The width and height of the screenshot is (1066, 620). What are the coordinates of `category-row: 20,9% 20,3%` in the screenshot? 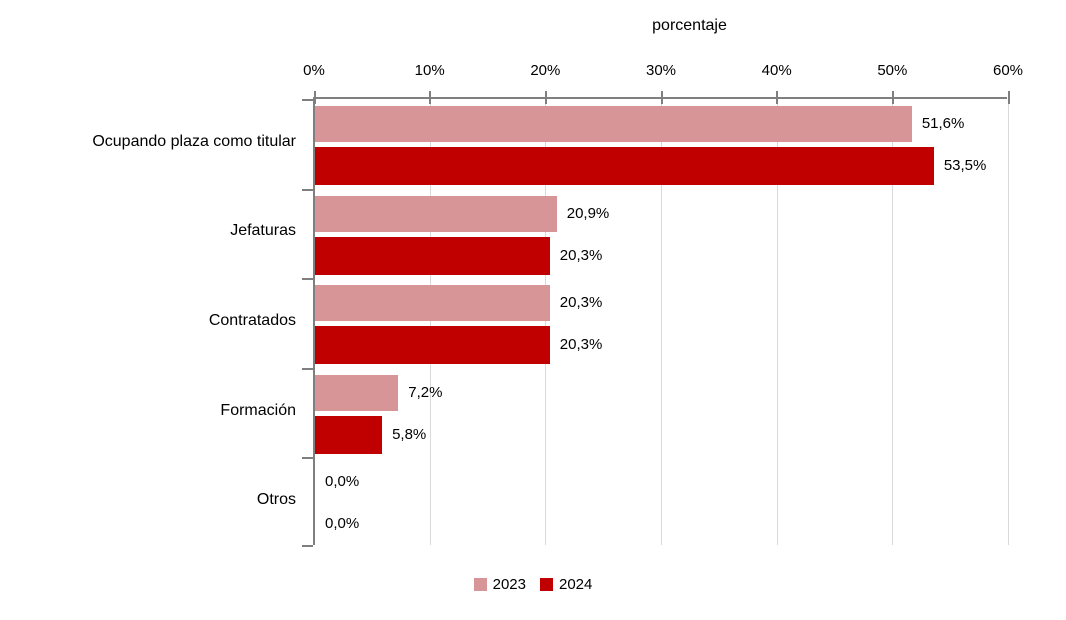 It's located at (661, 234).